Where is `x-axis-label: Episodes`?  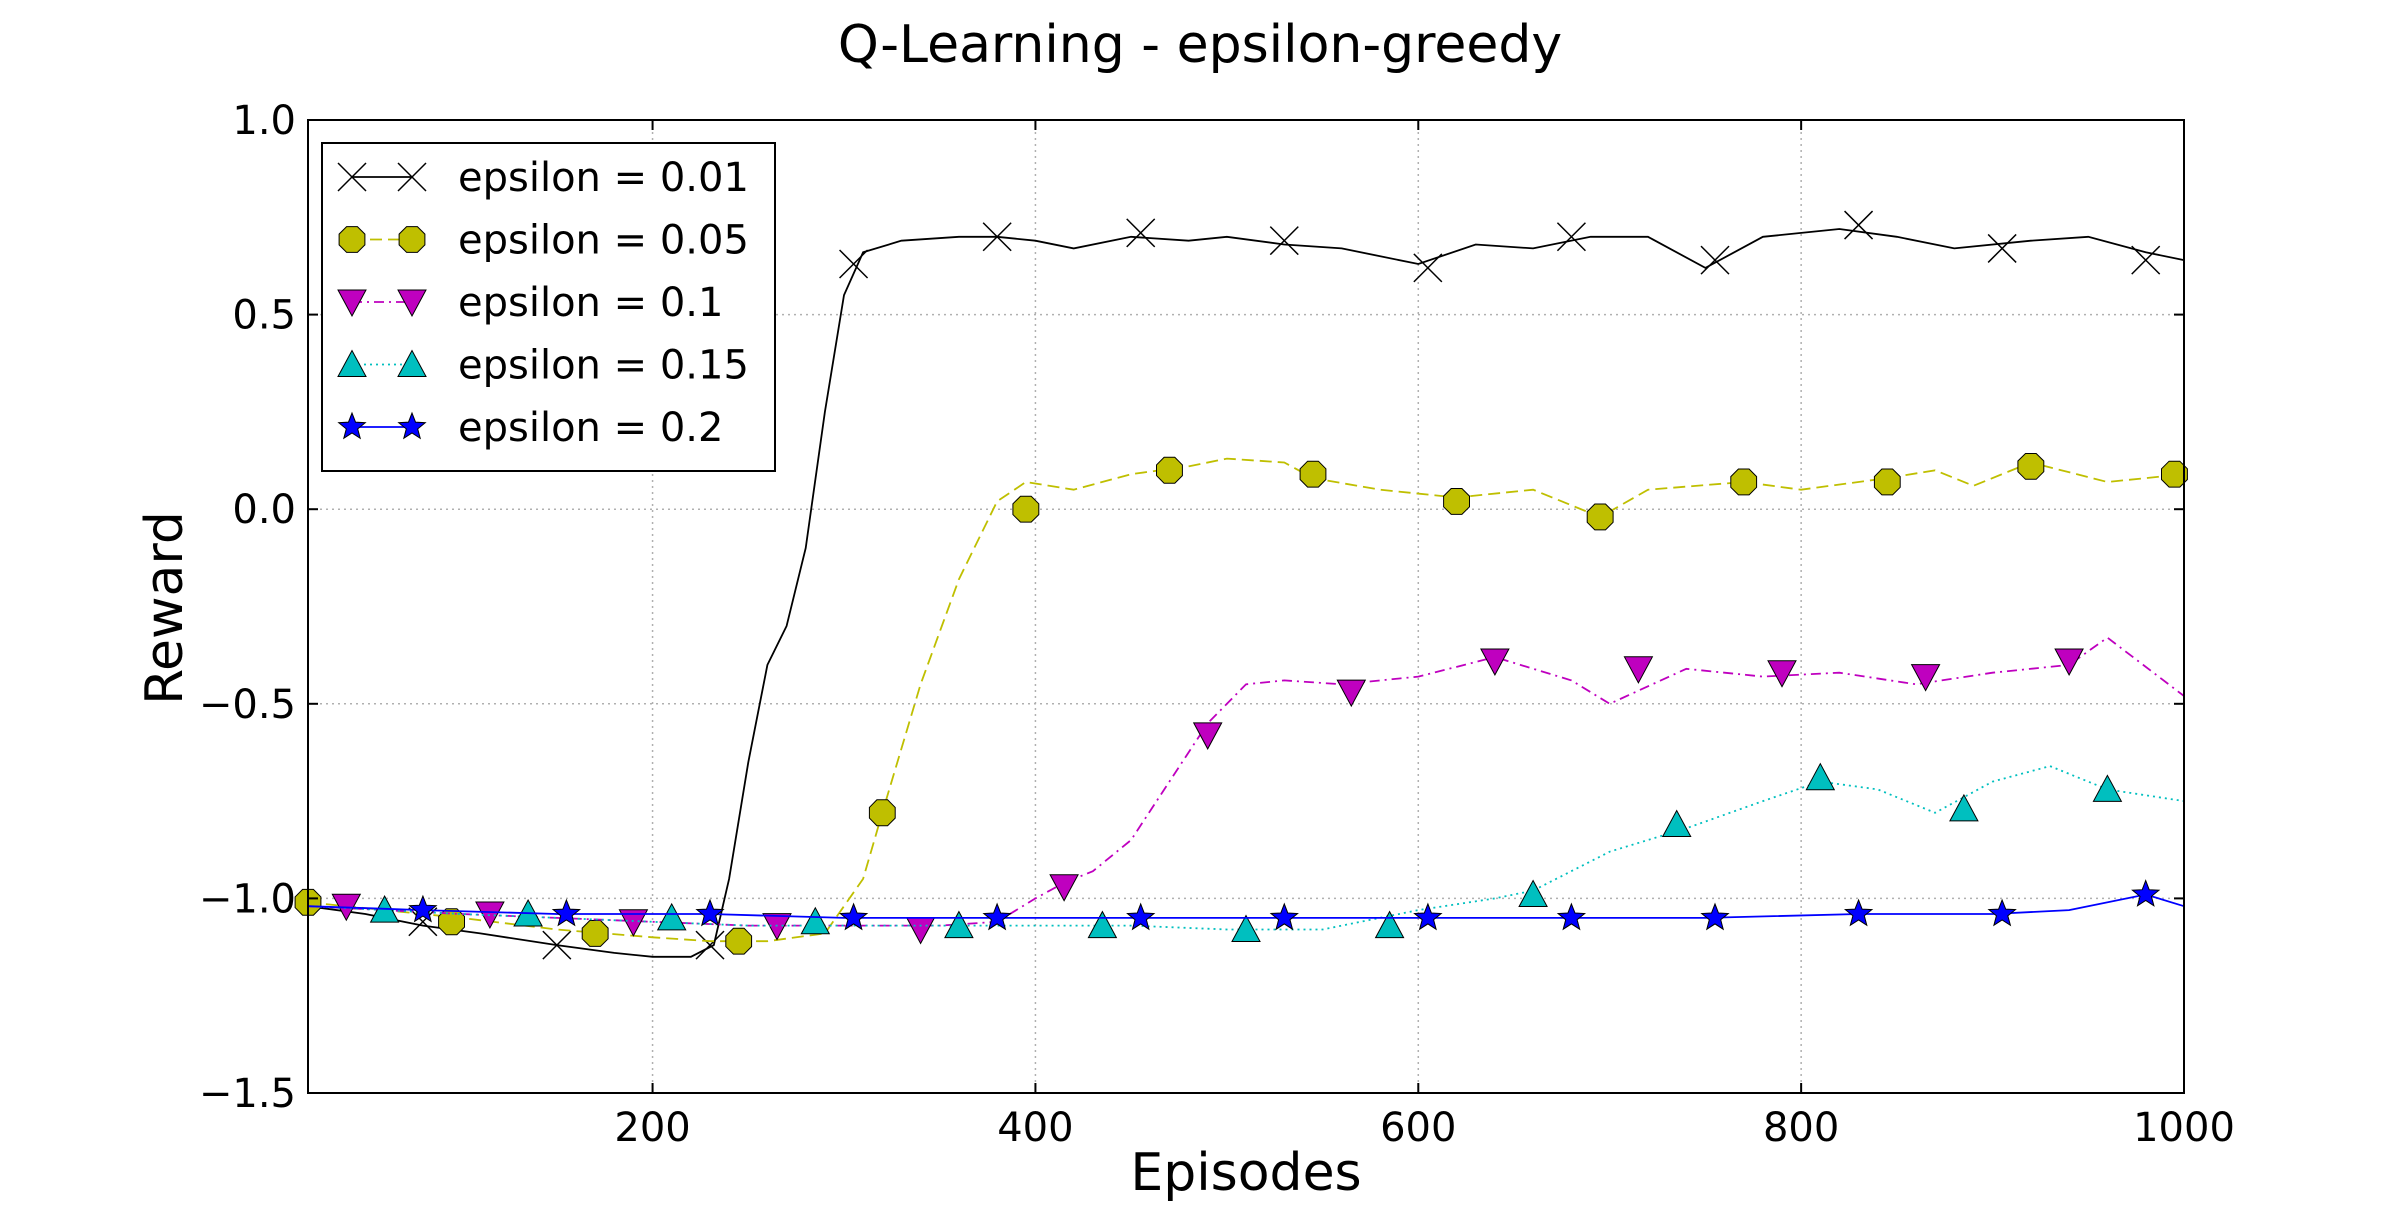 x-axis-label: Episodes is located at coordinates (1245, 1173).